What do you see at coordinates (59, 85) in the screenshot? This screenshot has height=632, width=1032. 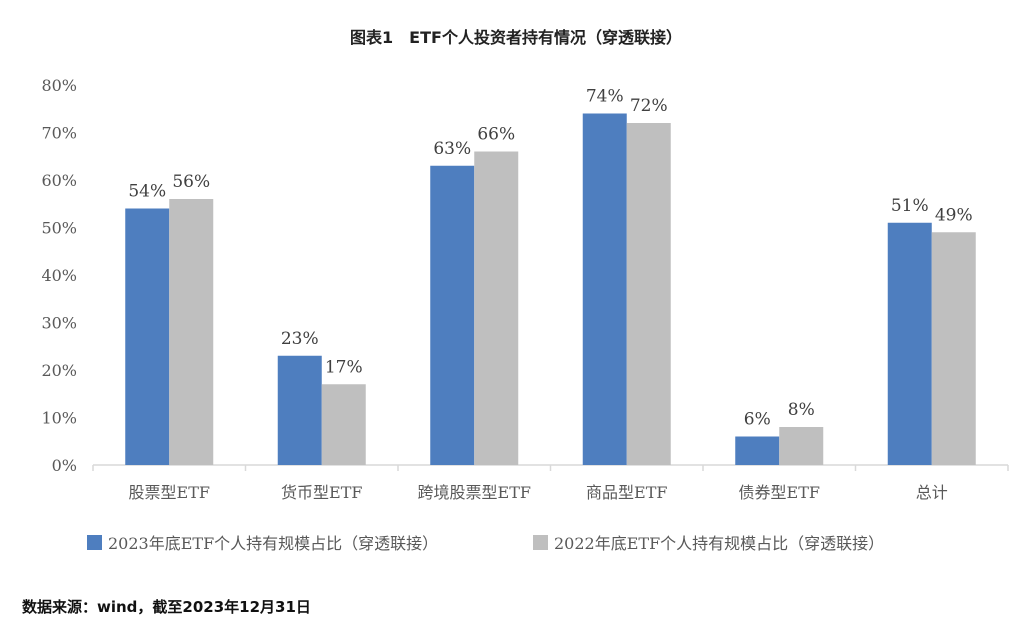 I see `y-tick-label: 80%` at bounding box center [59, 85].